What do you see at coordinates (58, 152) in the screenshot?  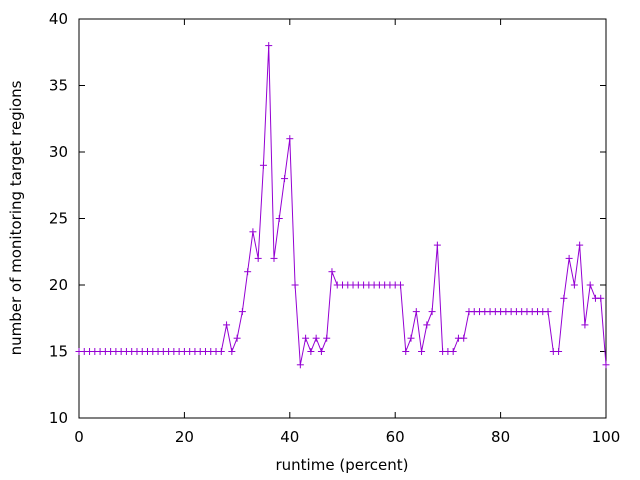 I see `y-tick-label: 30` at bounding box center [58, 152].